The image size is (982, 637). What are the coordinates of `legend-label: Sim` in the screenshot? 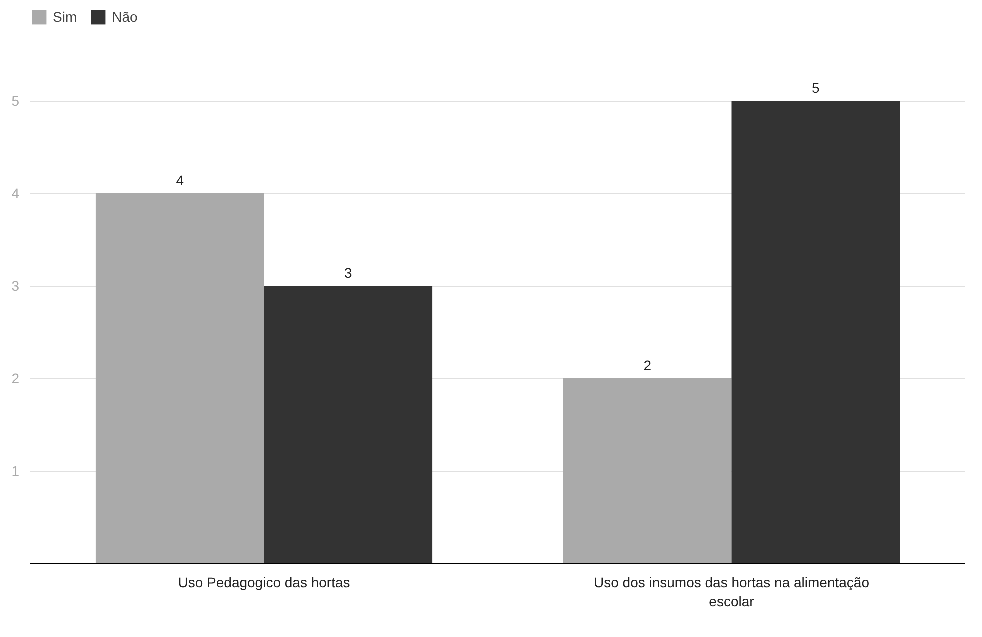 It's located at (65, 17).